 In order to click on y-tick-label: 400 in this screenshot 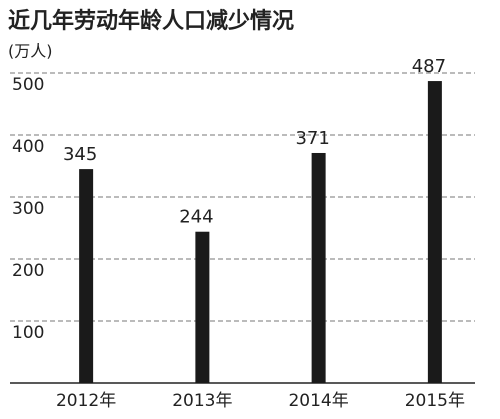, I will do `click(28, 147)`.